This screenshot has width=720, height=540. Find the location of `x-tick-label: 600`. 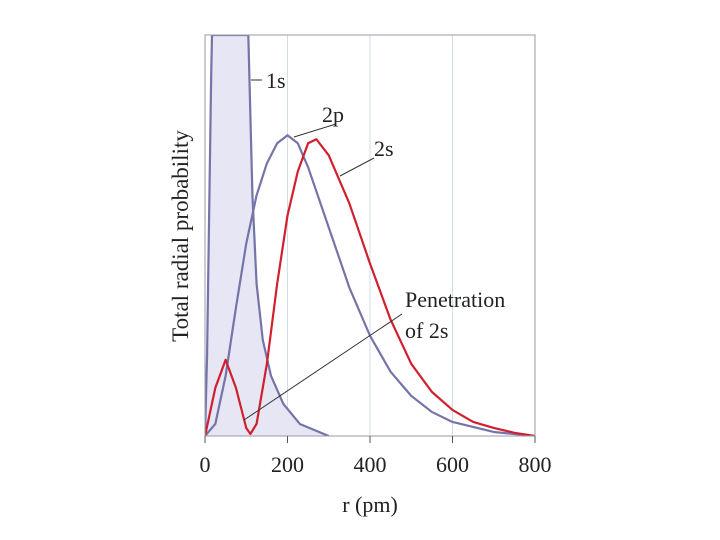

x-tick-label: 600 is located at coordinates (452, 464).